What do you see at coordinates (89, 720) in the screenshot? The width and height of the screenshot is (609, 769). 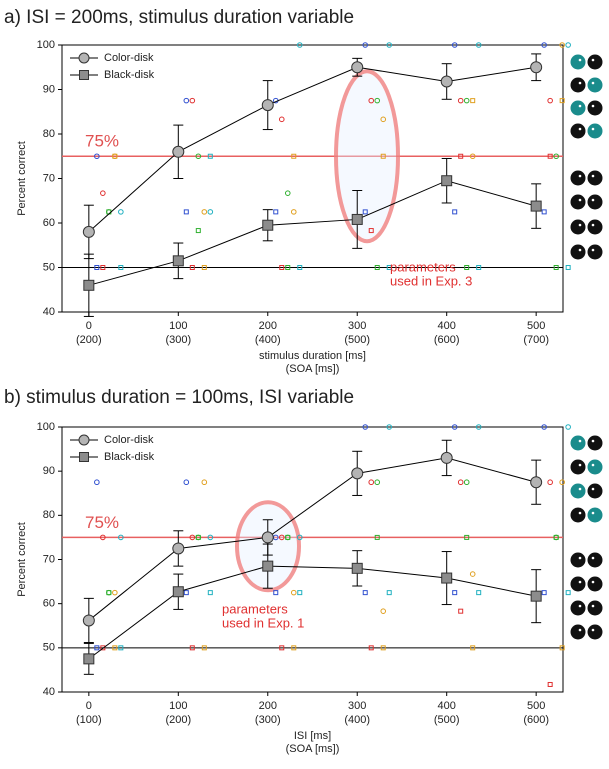 I see `x-tick-label-secondary: (100)` at bounding box center [89, 720].